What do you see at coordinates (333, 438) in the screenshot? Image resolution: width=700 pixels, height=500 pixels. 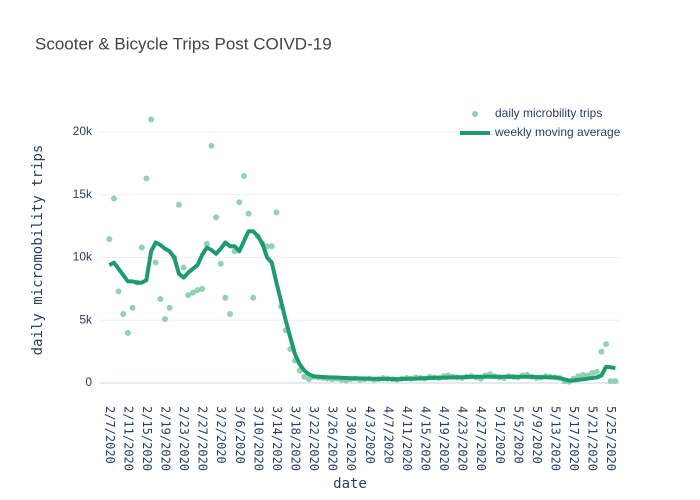 I see `x-tick-label: 3/26/2020` at bounding box center [333, 438].